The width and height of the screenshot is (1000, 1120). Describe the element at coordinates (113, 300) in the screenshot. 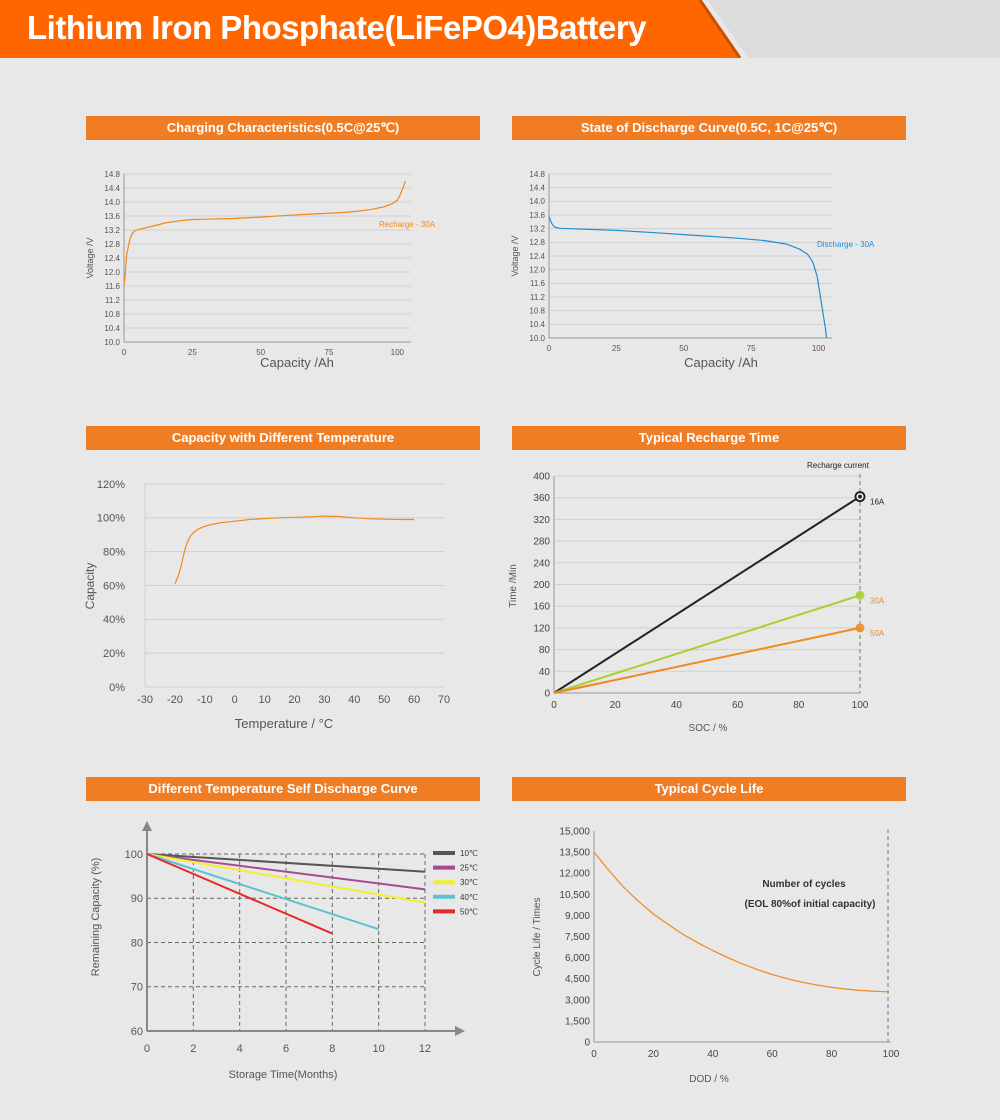

I see `y-tick-label: 11.2` at that location.